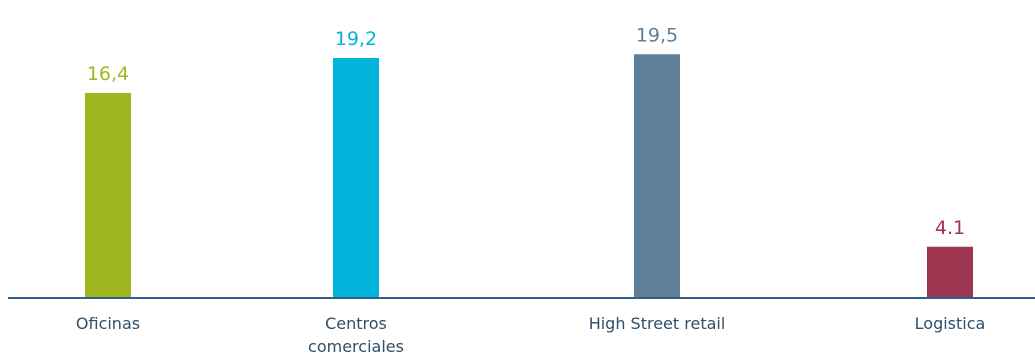  What do you see at coordinates (108, 74) in the screenshot?
I see `bar-value-label-0: 16,4` at bounding box center [108, 74].